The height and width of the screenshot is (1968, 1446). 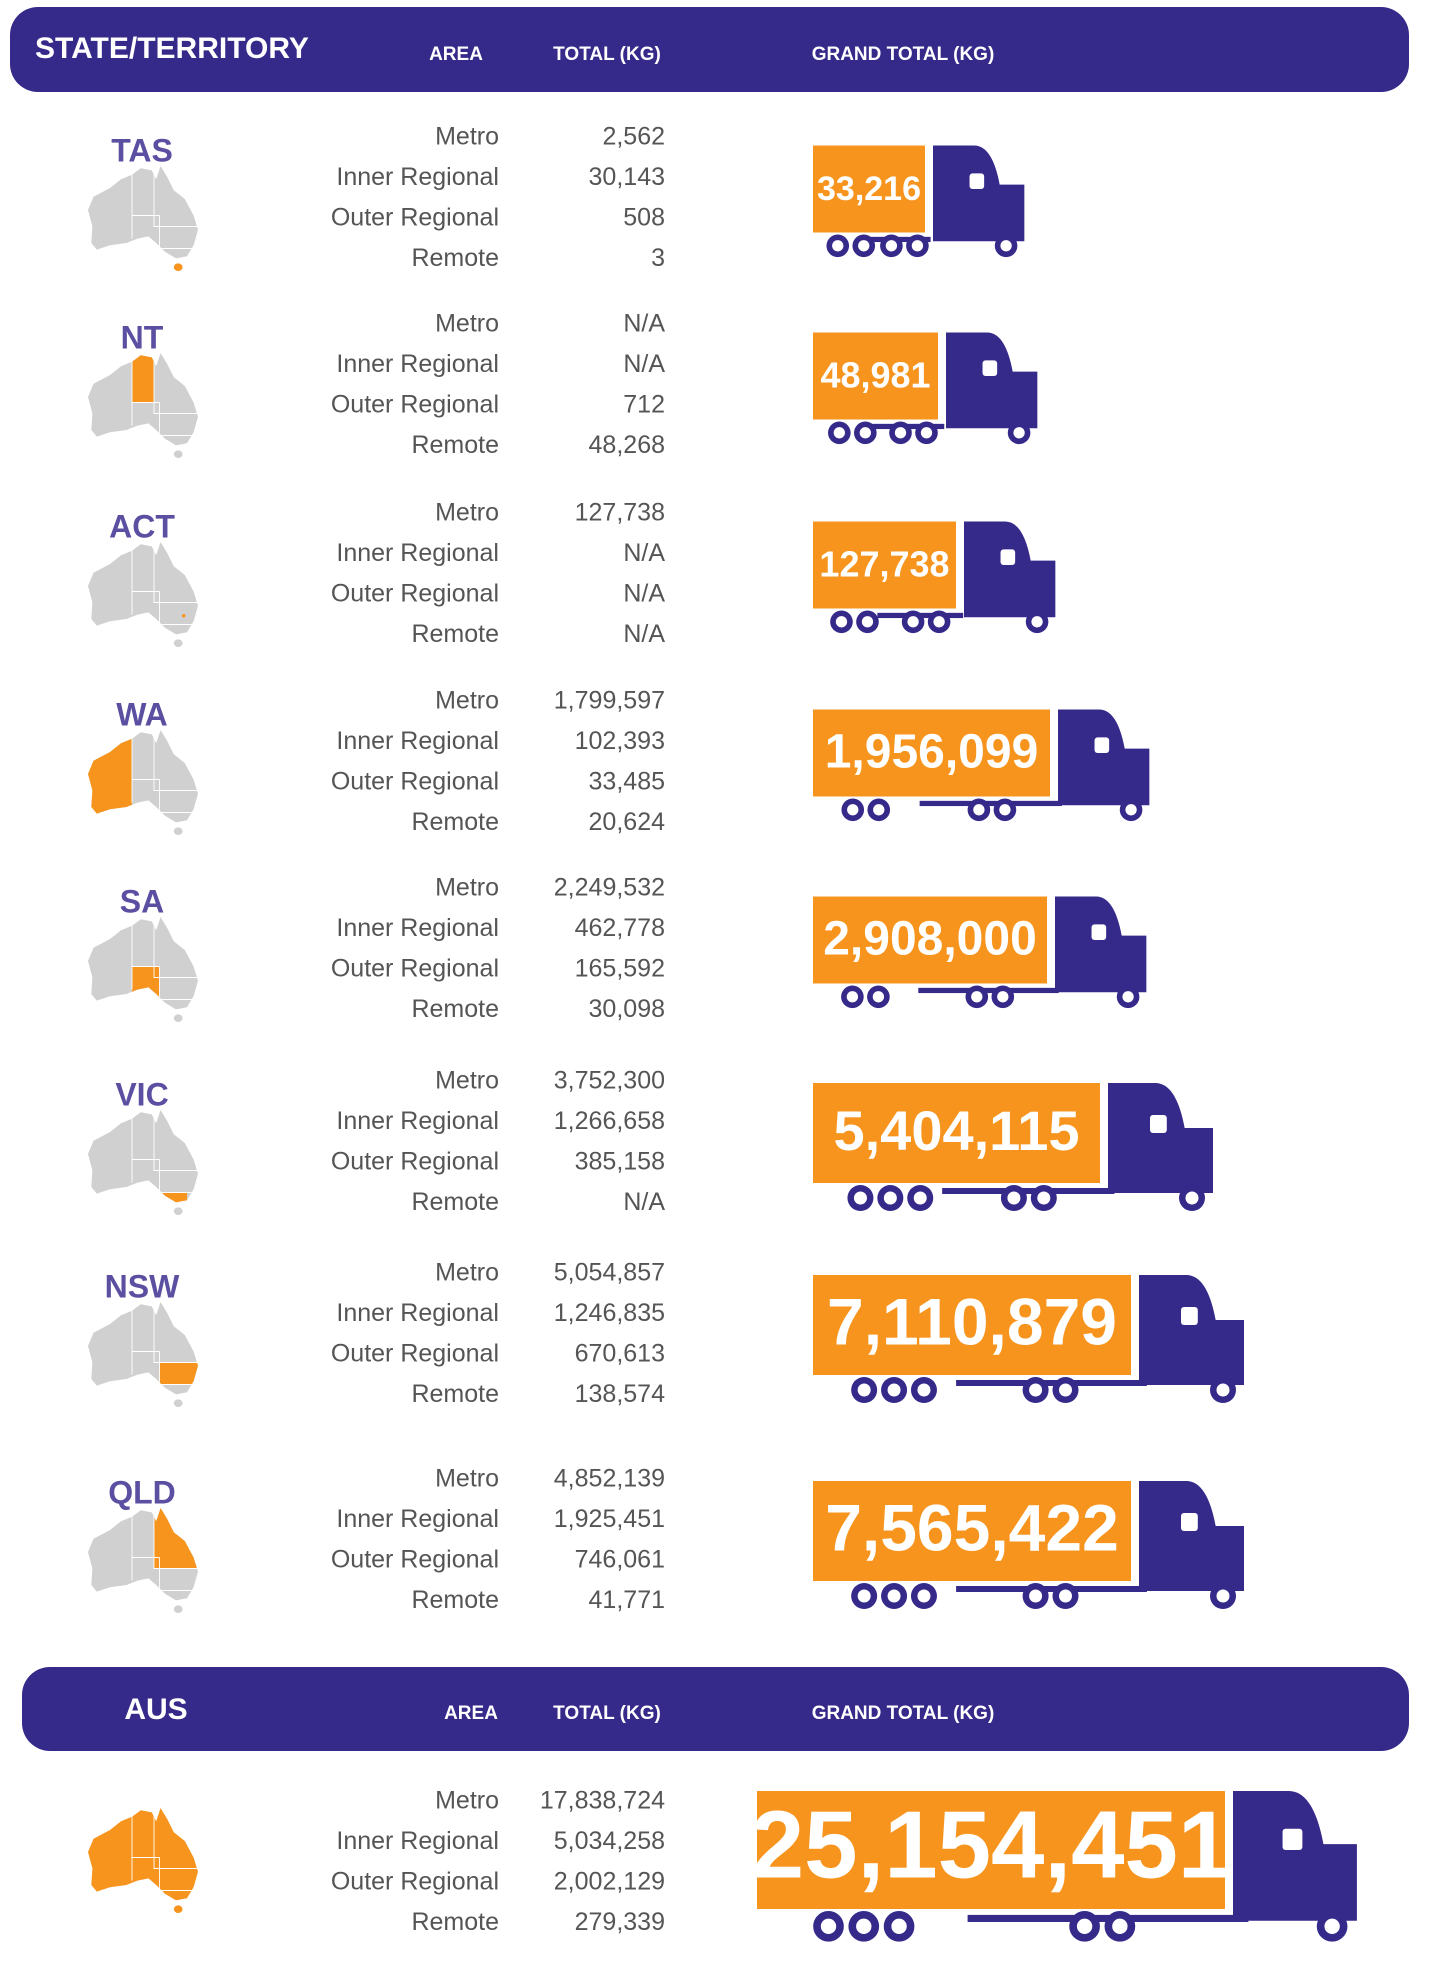 I want to click on area-total: 30,098, so click(x=627, y=1009).